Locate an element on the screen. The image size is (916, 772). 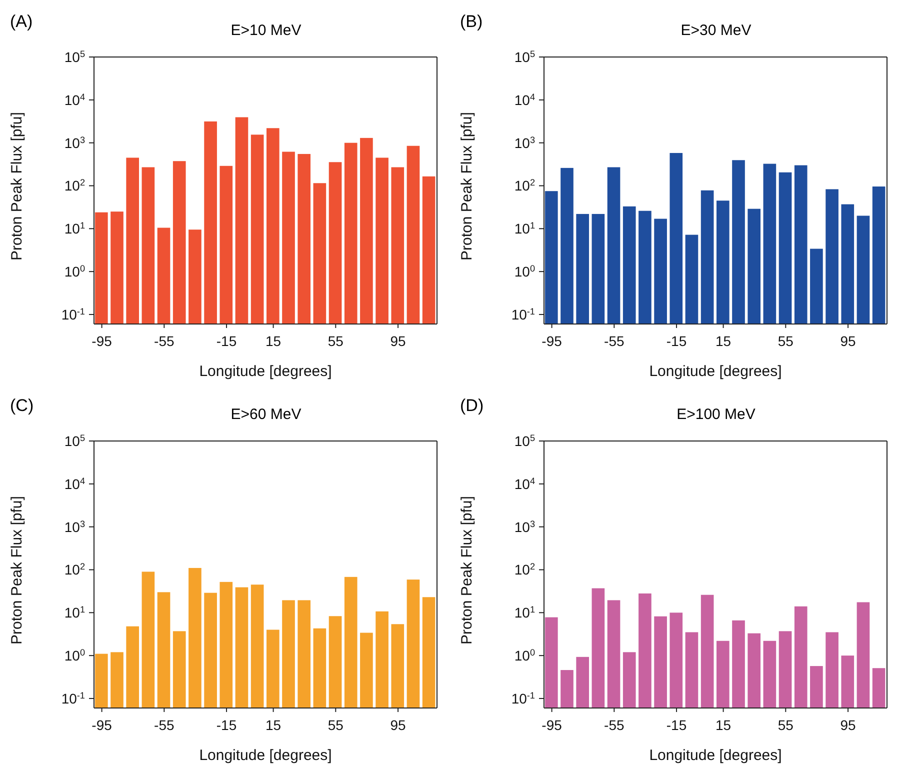
chart-title: E>30 MeV is located at coordinates (716, 30).